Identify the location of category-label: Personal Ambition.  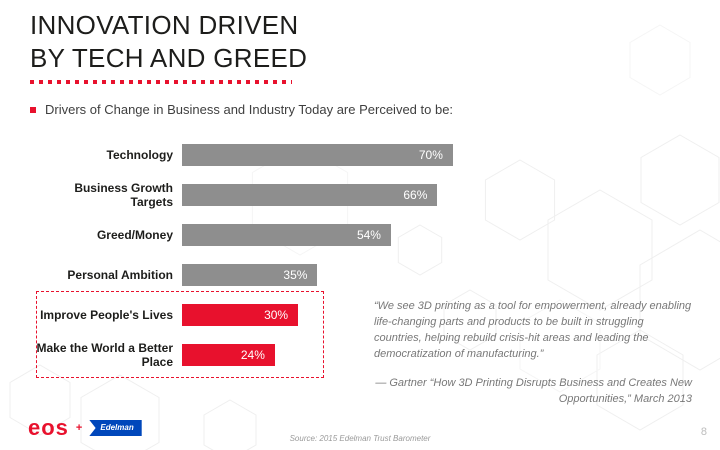
(120, 274).